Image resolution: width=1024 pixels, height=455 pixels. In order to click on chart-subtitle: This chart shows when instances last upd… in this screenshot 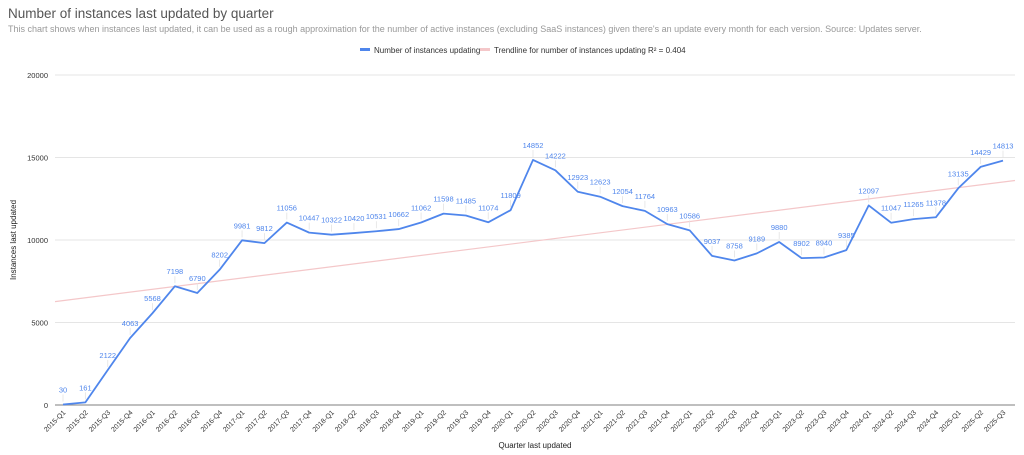, I will do `click(465, 29)`.